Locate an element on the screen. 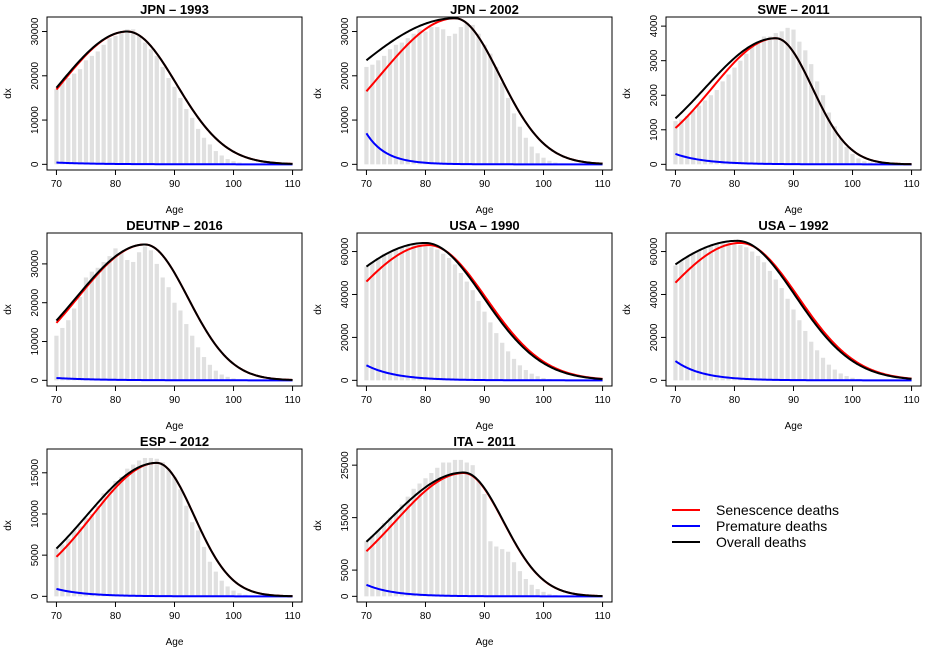 The width and height of the screenshot is (926, 649). y-tick-label: 3000 is located at coordinates (654, 60).